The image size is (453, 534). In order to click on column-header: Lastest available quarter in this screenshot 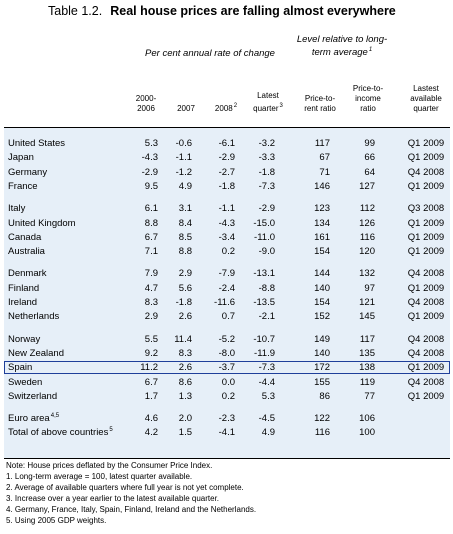, I will do `click(426, 93)`.